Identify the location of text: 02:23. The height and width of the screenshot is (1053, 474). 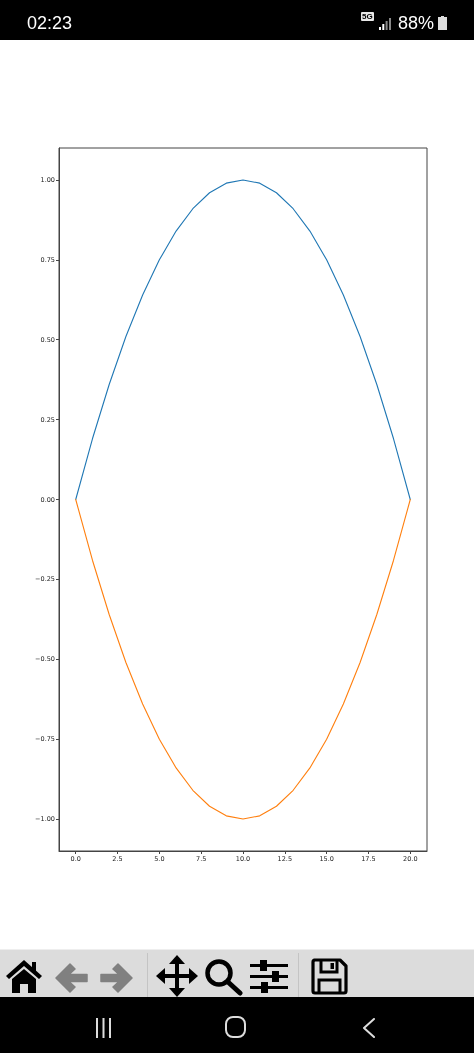
(50, 23).